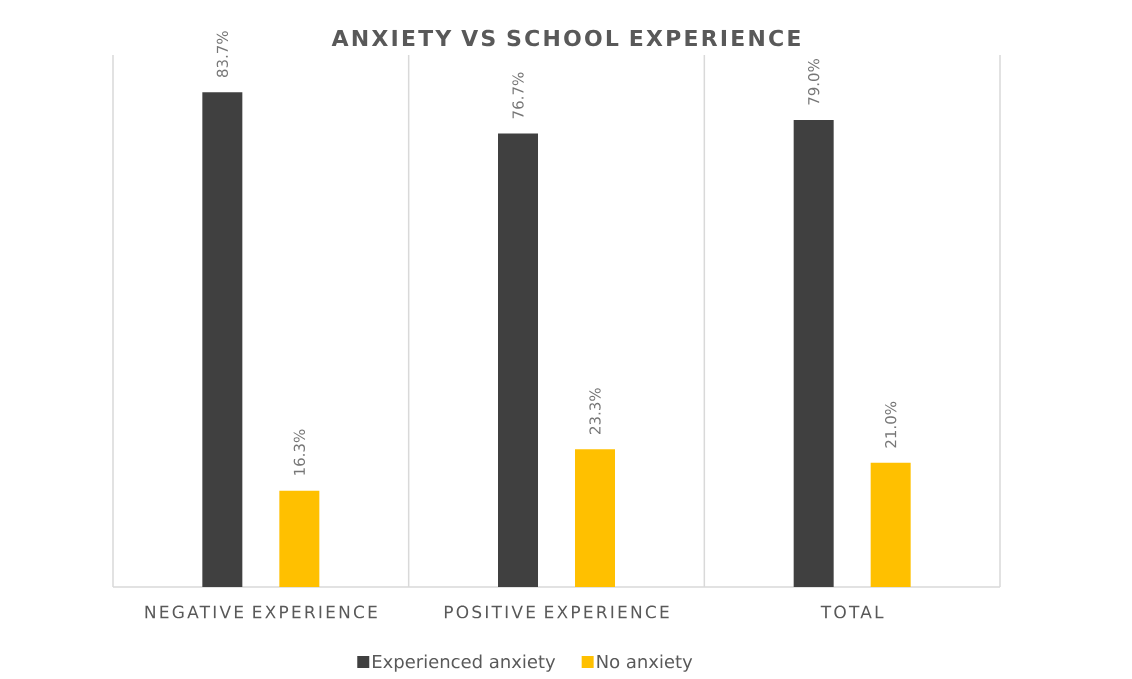  What do you see at coordinates (891, 424) in the screenshot?
I see `data-label: 21.0%` at bounding box center [891, 424].